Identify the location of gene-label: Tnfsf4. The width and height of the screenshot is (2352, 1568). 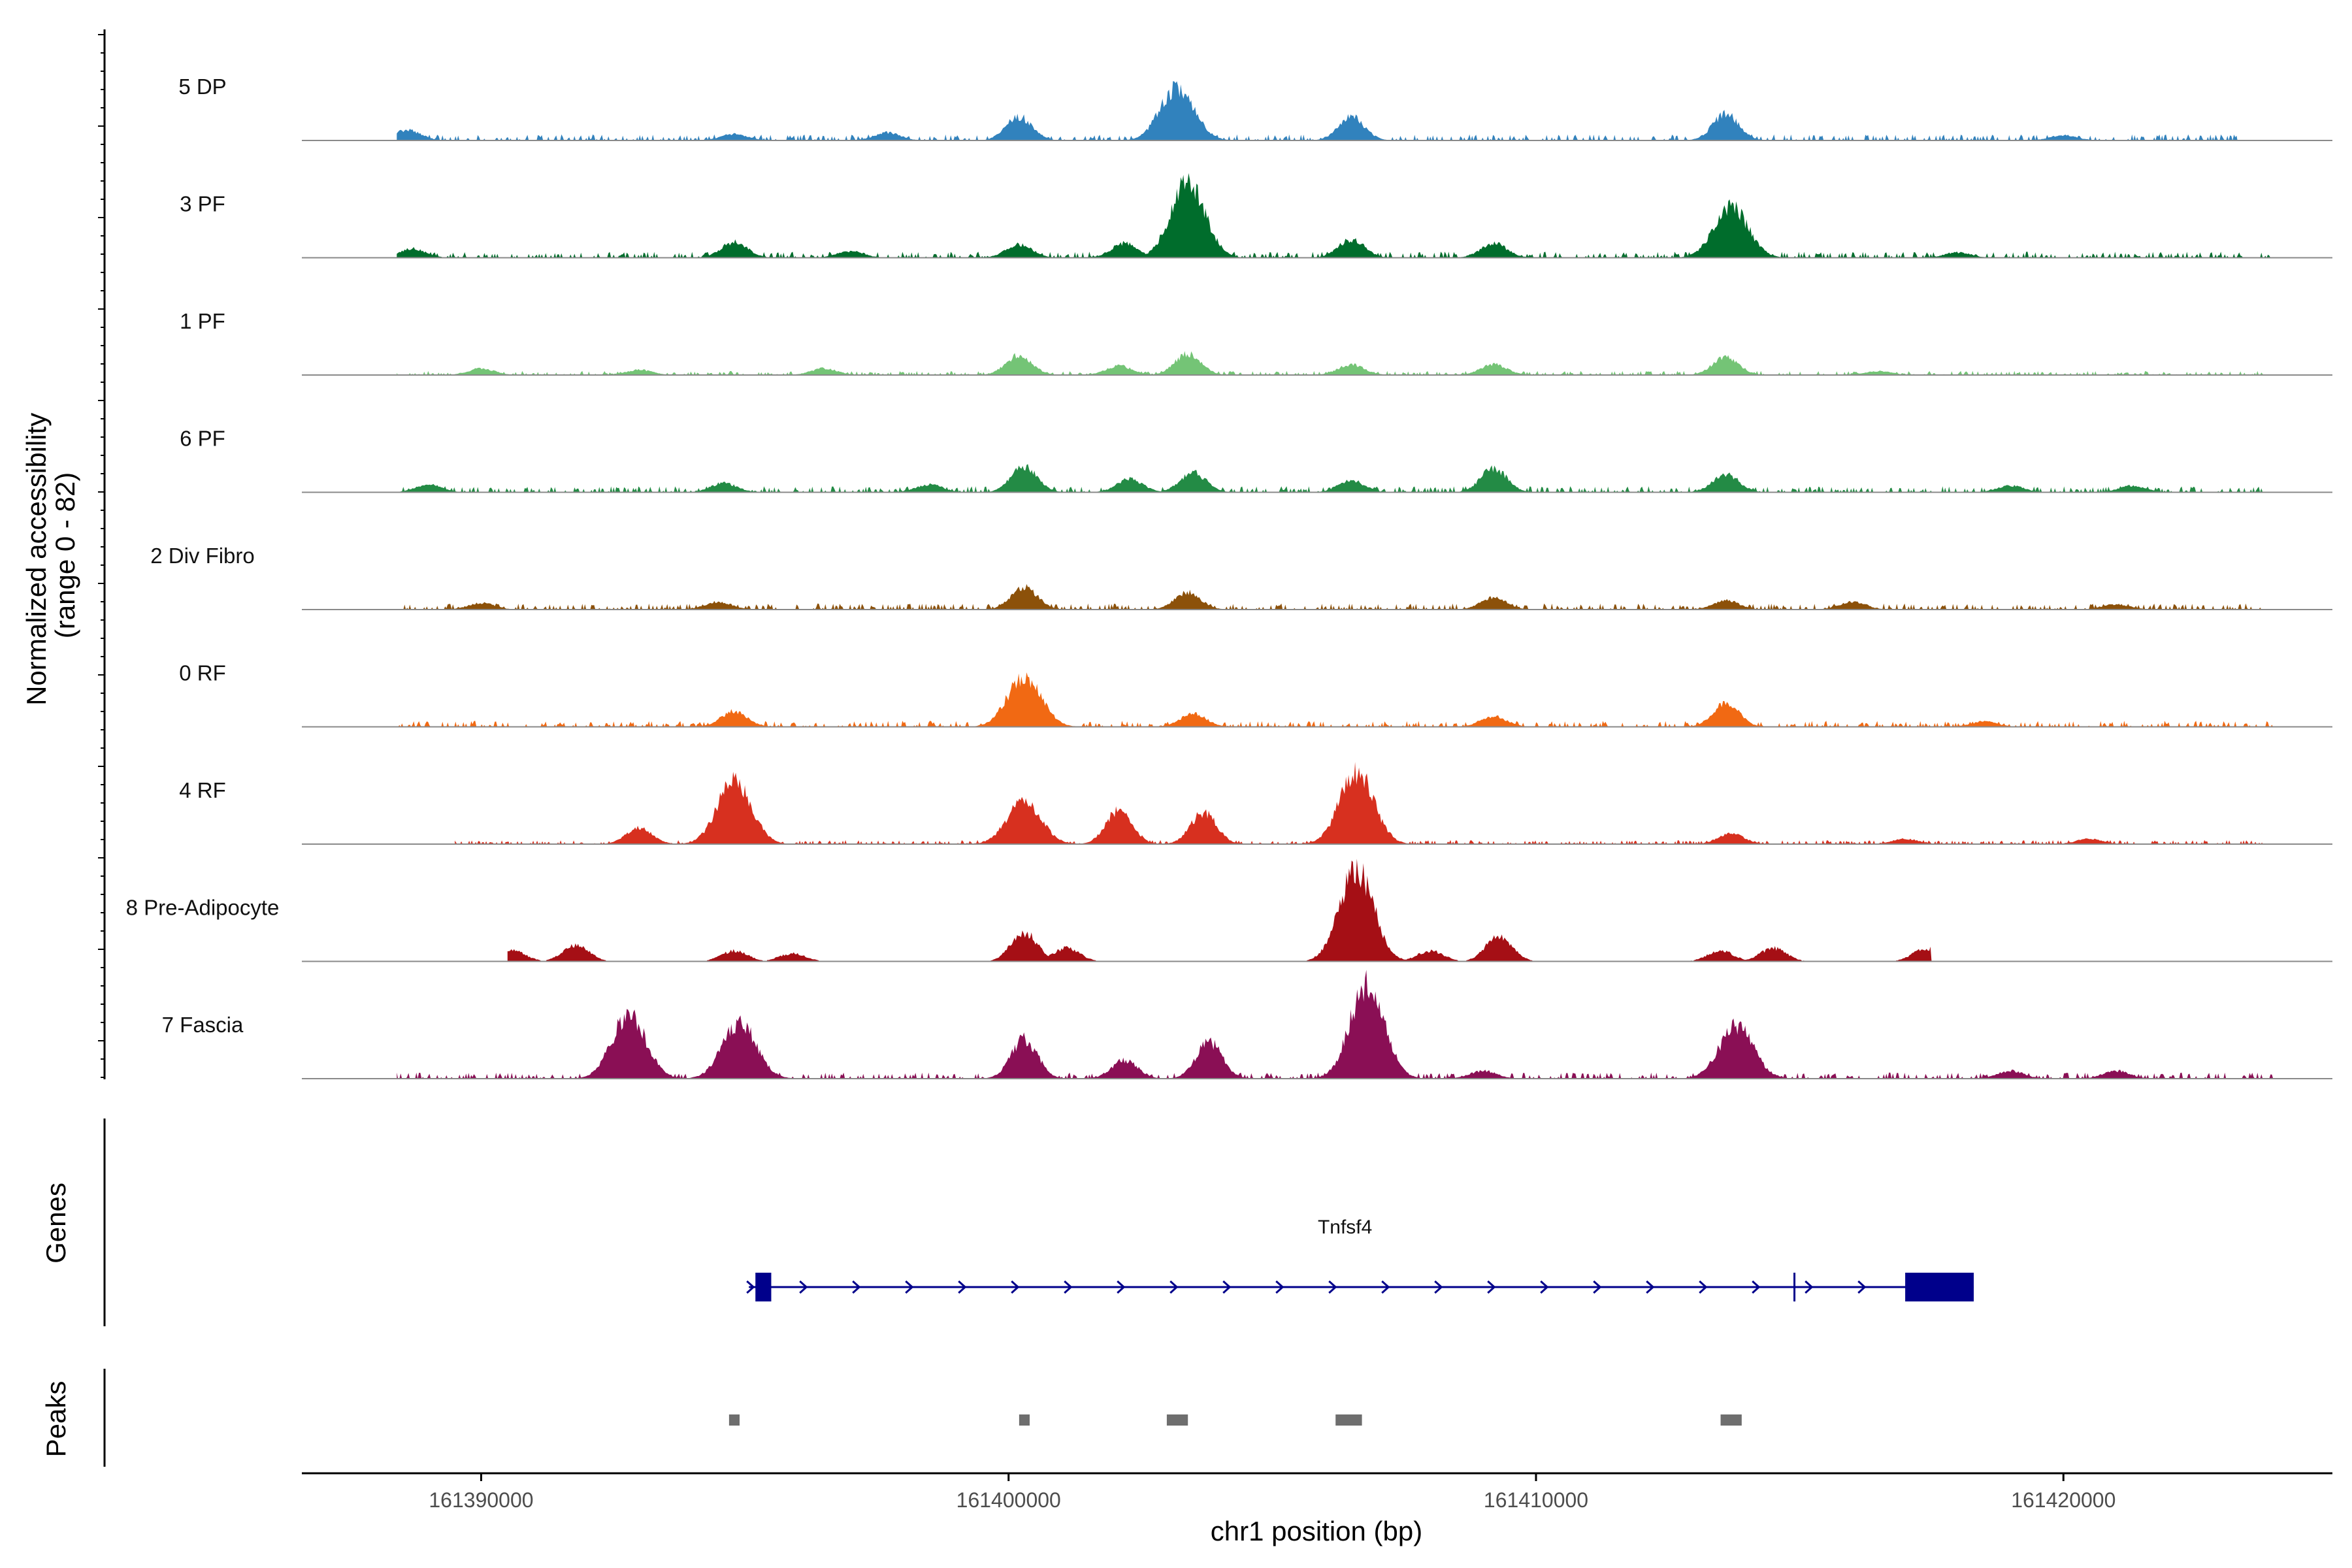
(1345, 1227).